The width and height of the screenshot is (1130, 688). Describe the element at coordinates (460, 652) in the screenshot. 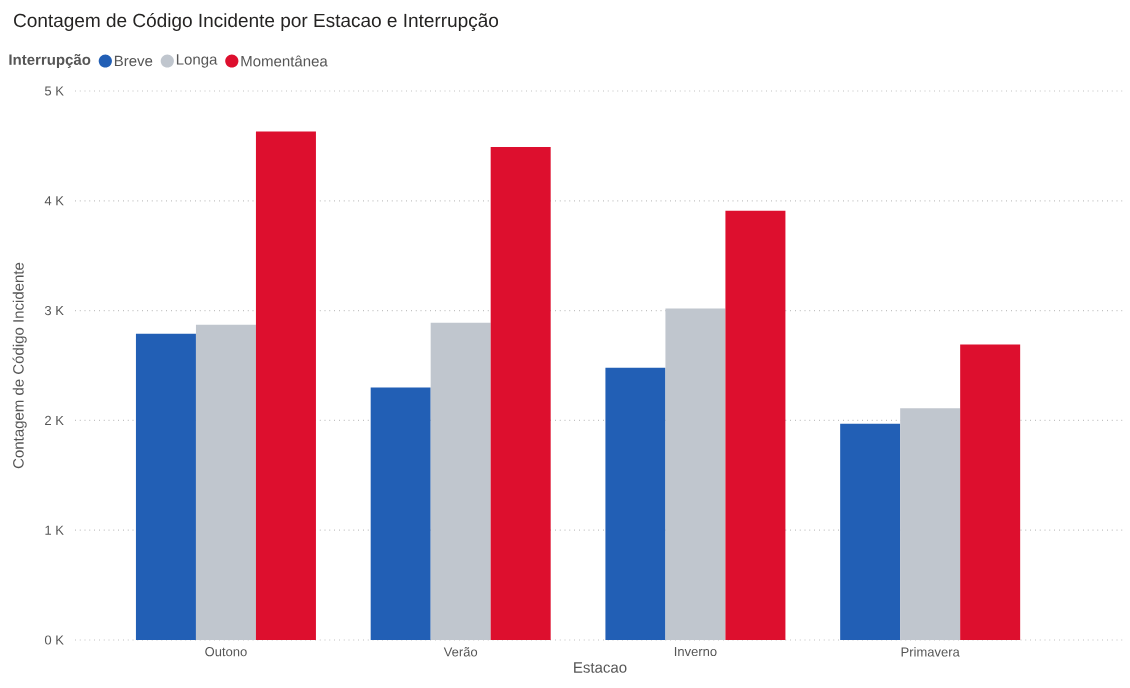

I see `x-tick-label: Verão` at that location.